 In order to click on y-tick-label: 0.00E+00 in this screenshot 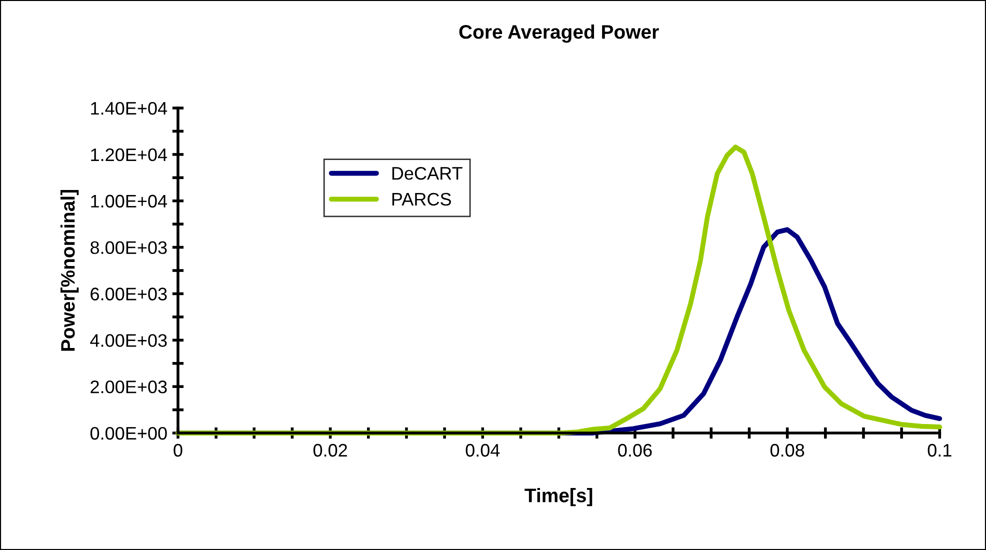, I will do `click(128, 433)`.